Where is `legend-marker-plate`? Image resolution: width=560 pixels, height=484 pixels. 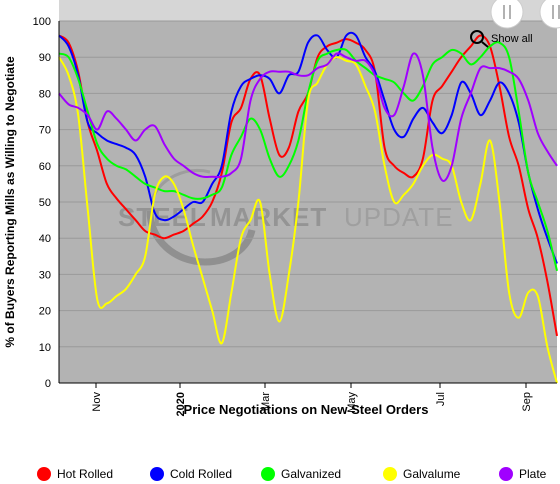 legend-marker-plate is located at coordinates (506, 474).